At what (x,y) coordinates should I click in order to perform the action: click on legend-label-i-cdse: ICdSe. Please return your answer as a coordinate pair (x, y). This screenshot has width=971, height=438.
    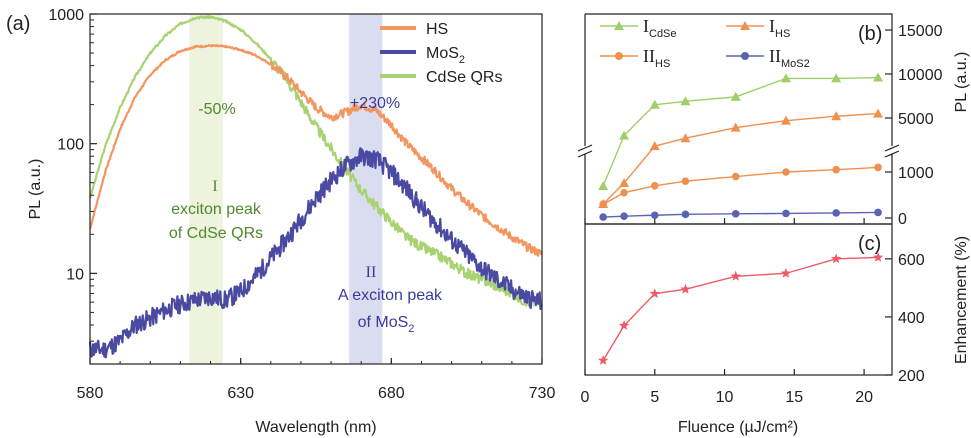
    Looking at the image, I should click on (660, 28).